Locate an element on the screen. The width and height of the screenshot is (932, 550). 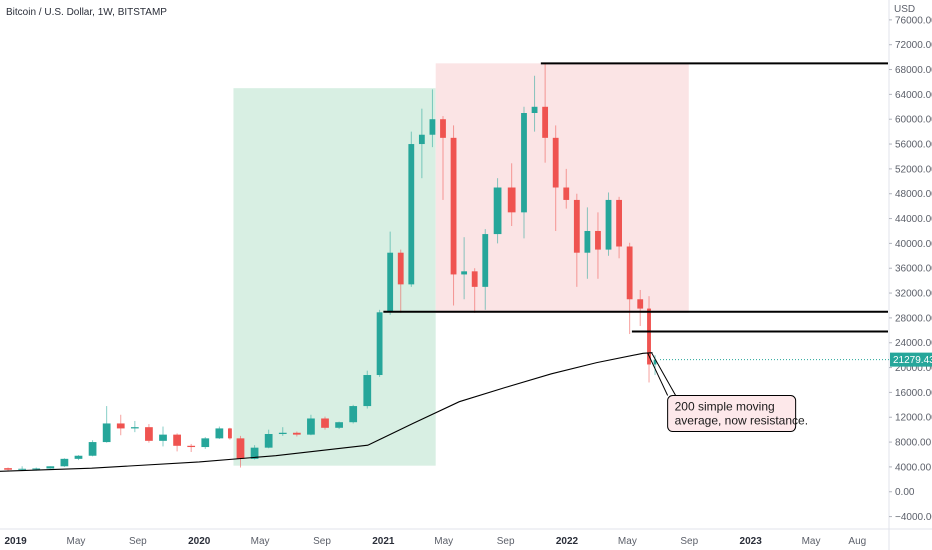
y-tick-label: 20000.00 is located at coordinates (913, 368).